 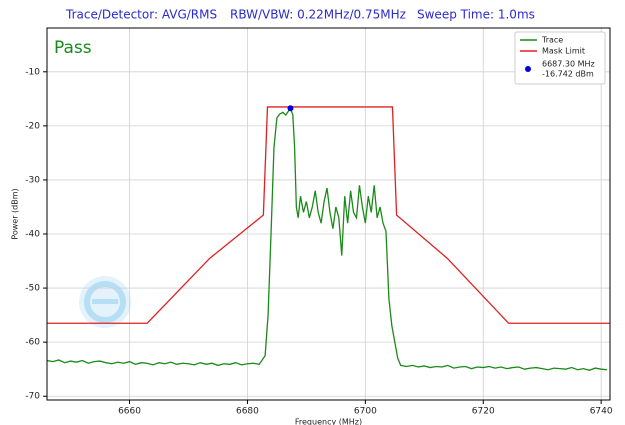 I want to click on header-text: Sweep Time: 1.0ms, so click(x=476, y=15).